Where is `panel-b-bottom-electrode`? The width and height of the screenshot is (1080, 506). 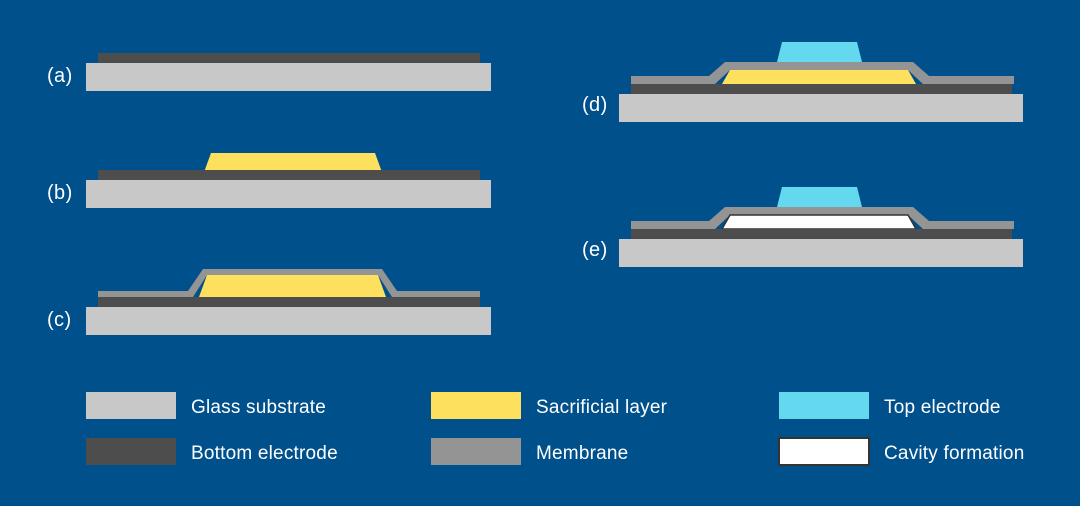
panel-b-bottom-electrode is located at coordinates (289, 175).